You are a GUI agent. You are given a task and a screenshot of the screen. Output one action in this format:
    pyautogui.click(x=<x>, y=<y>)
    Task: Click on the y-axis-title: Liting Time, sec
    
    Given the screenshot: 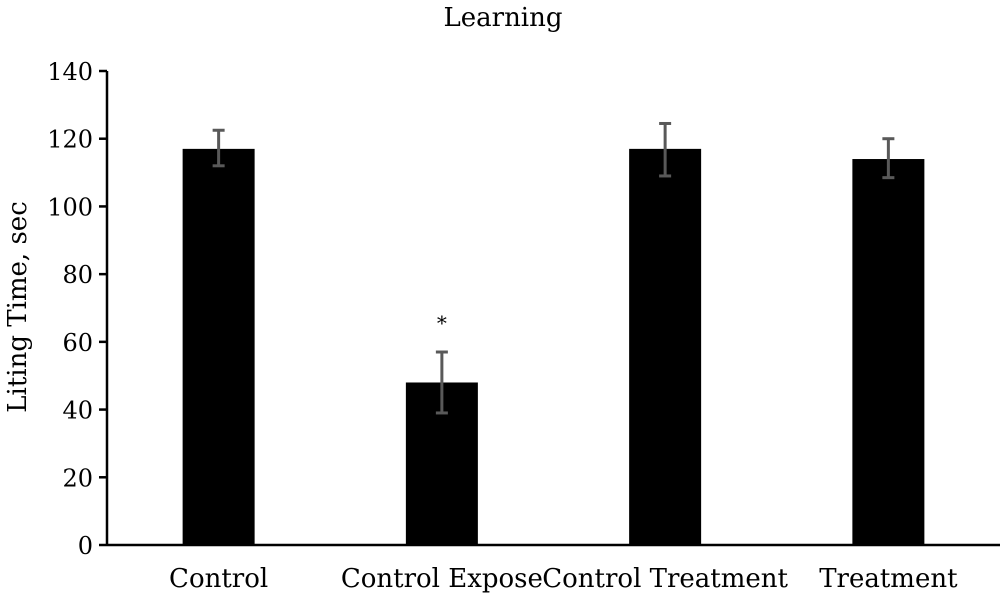 What is the action you would take?
    pyautogui.click(x=18, y=307)
    